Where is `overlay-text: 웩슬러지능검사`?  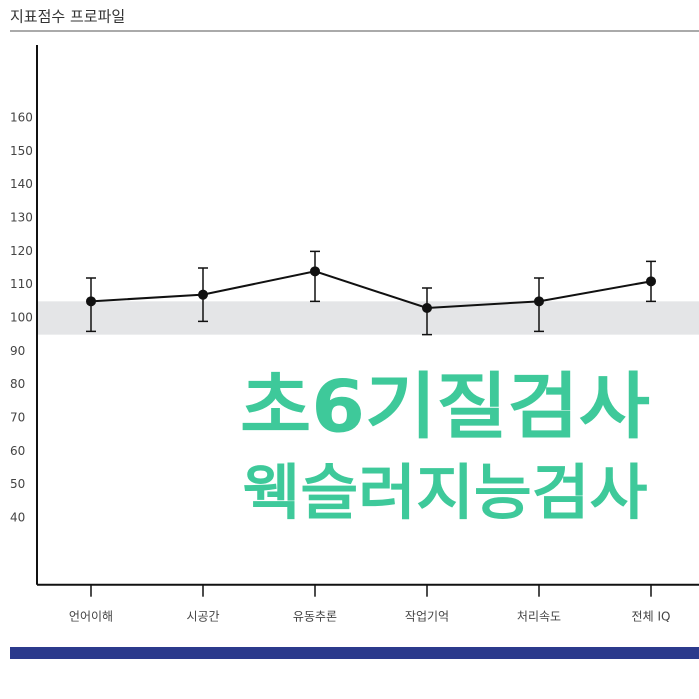 overlay-text: 웩슬러지능검사 is located at coordinates (445, 494).